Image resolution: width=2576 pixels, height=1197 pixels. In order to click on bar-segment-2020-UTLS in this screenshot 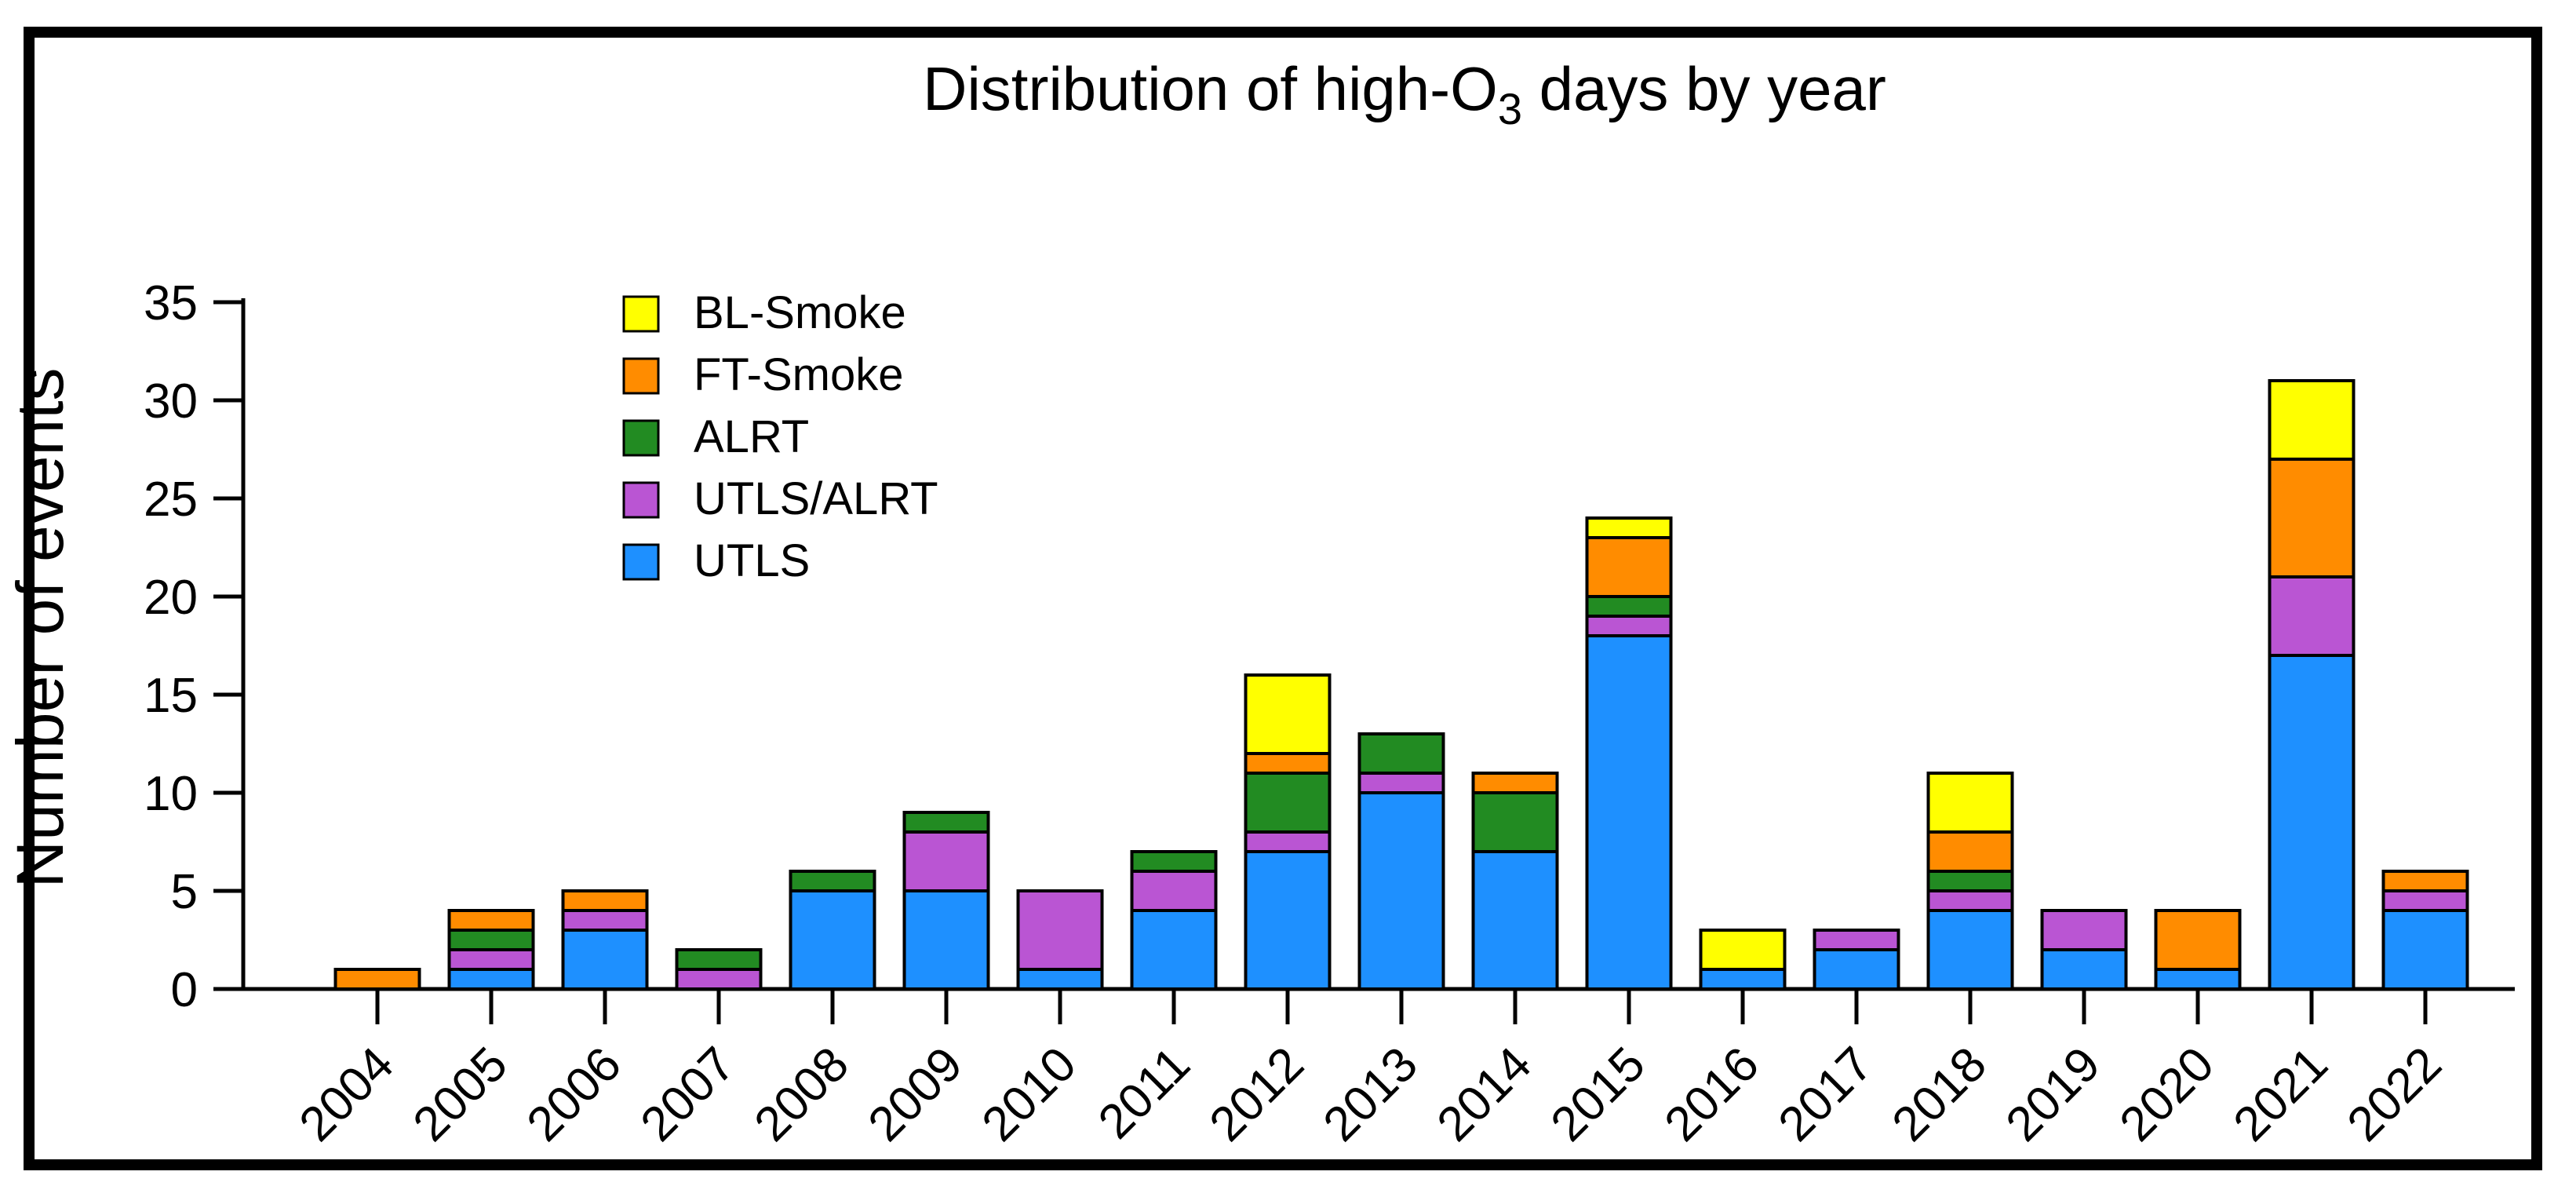, I will do `click(2198, 979)`.